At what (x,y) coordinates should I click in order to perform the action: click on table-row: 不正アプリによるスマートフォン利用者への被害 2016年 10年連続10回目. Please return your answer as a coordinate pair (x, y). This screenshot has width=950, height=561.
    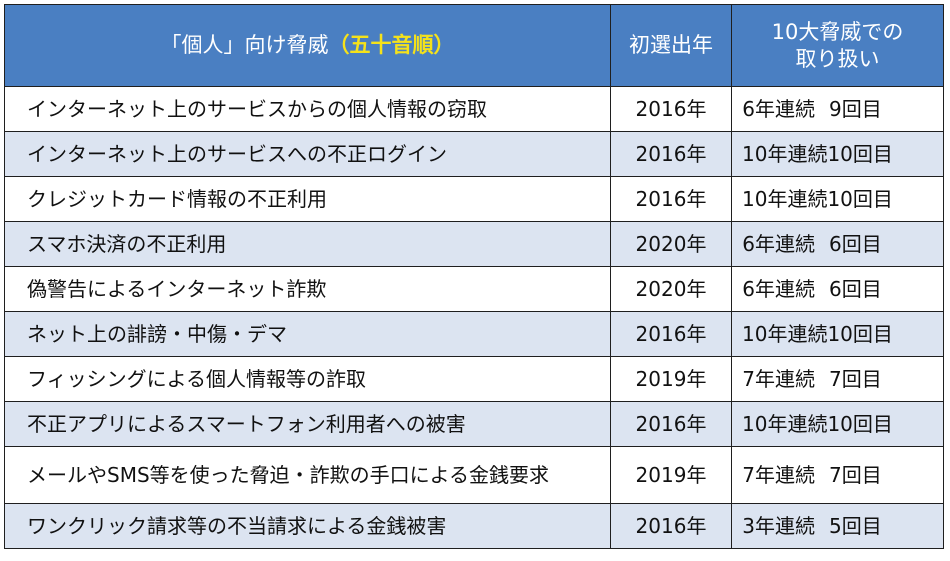
    Looking at the image, I should click on (474, 424).